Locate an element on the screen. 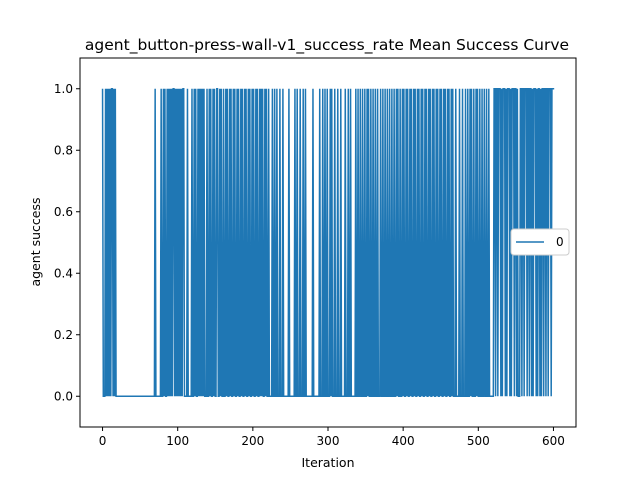  y-tick-label: 1.0 is located at coordinates (63, 89).